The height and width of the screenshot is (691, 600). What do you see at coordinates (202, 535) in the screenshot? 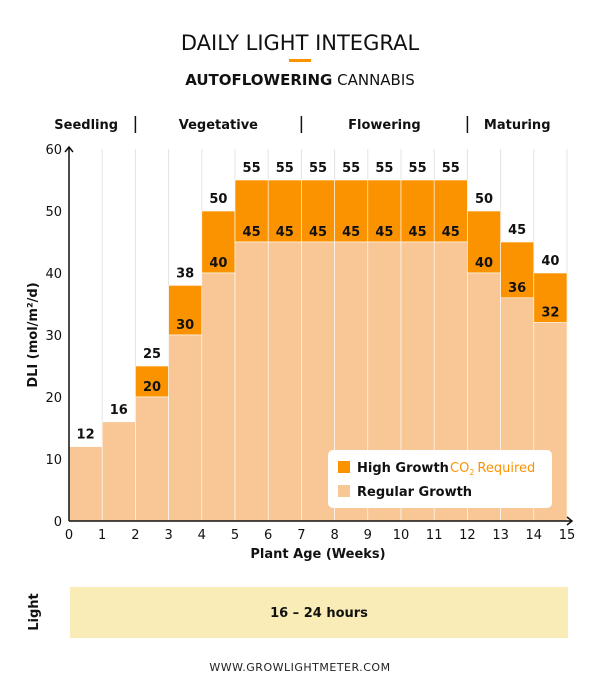
I see `x-tick-label: 4` at bounding box center [202, 535].